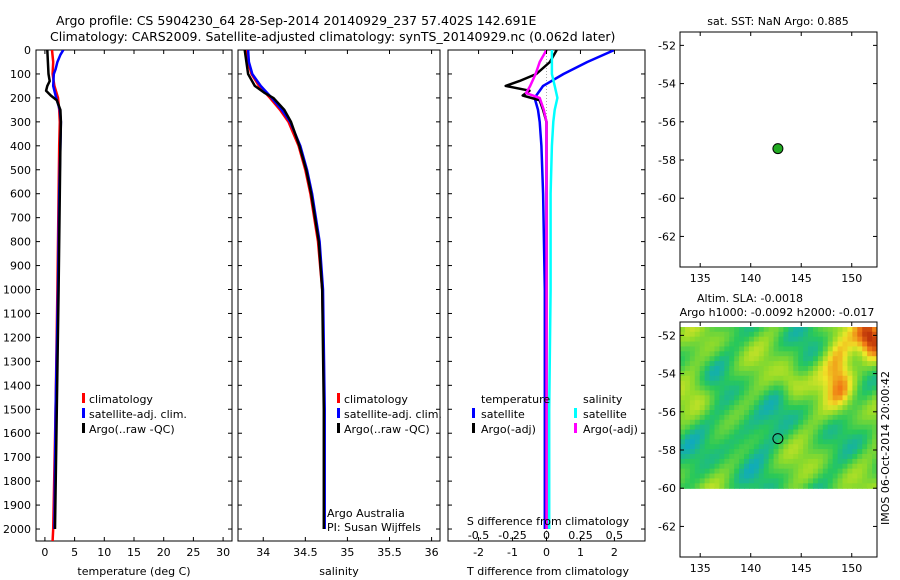 This screenshot has height=580, width=900. I want to click on legend-temperature-header: temperature, so click(515, 399).